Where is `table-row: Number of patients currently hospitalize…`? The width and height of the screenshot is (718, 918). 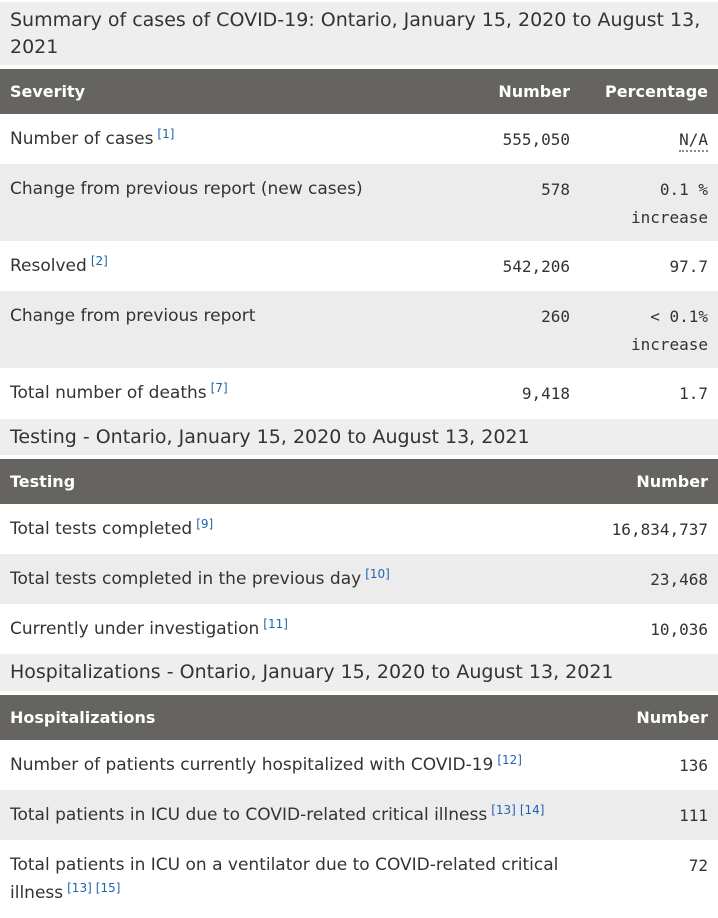
table-row: Number of patients currently hospitalize… is located at coordinates (359, 765).